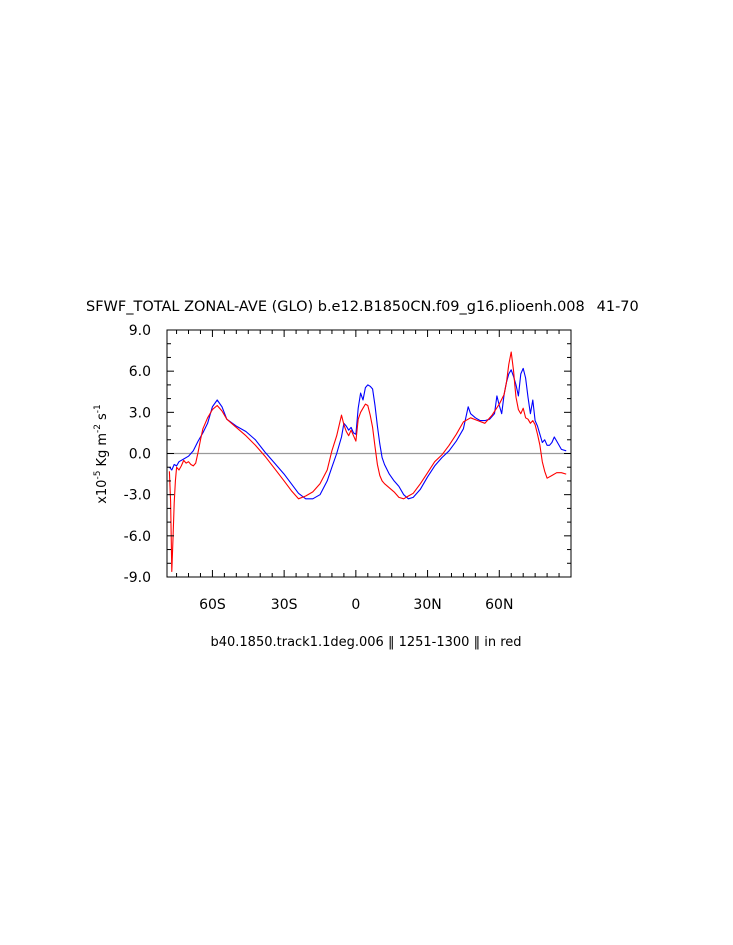 The image size is (733, 945). I want to click on y-tick-label: 3.0, so click(140, 413).